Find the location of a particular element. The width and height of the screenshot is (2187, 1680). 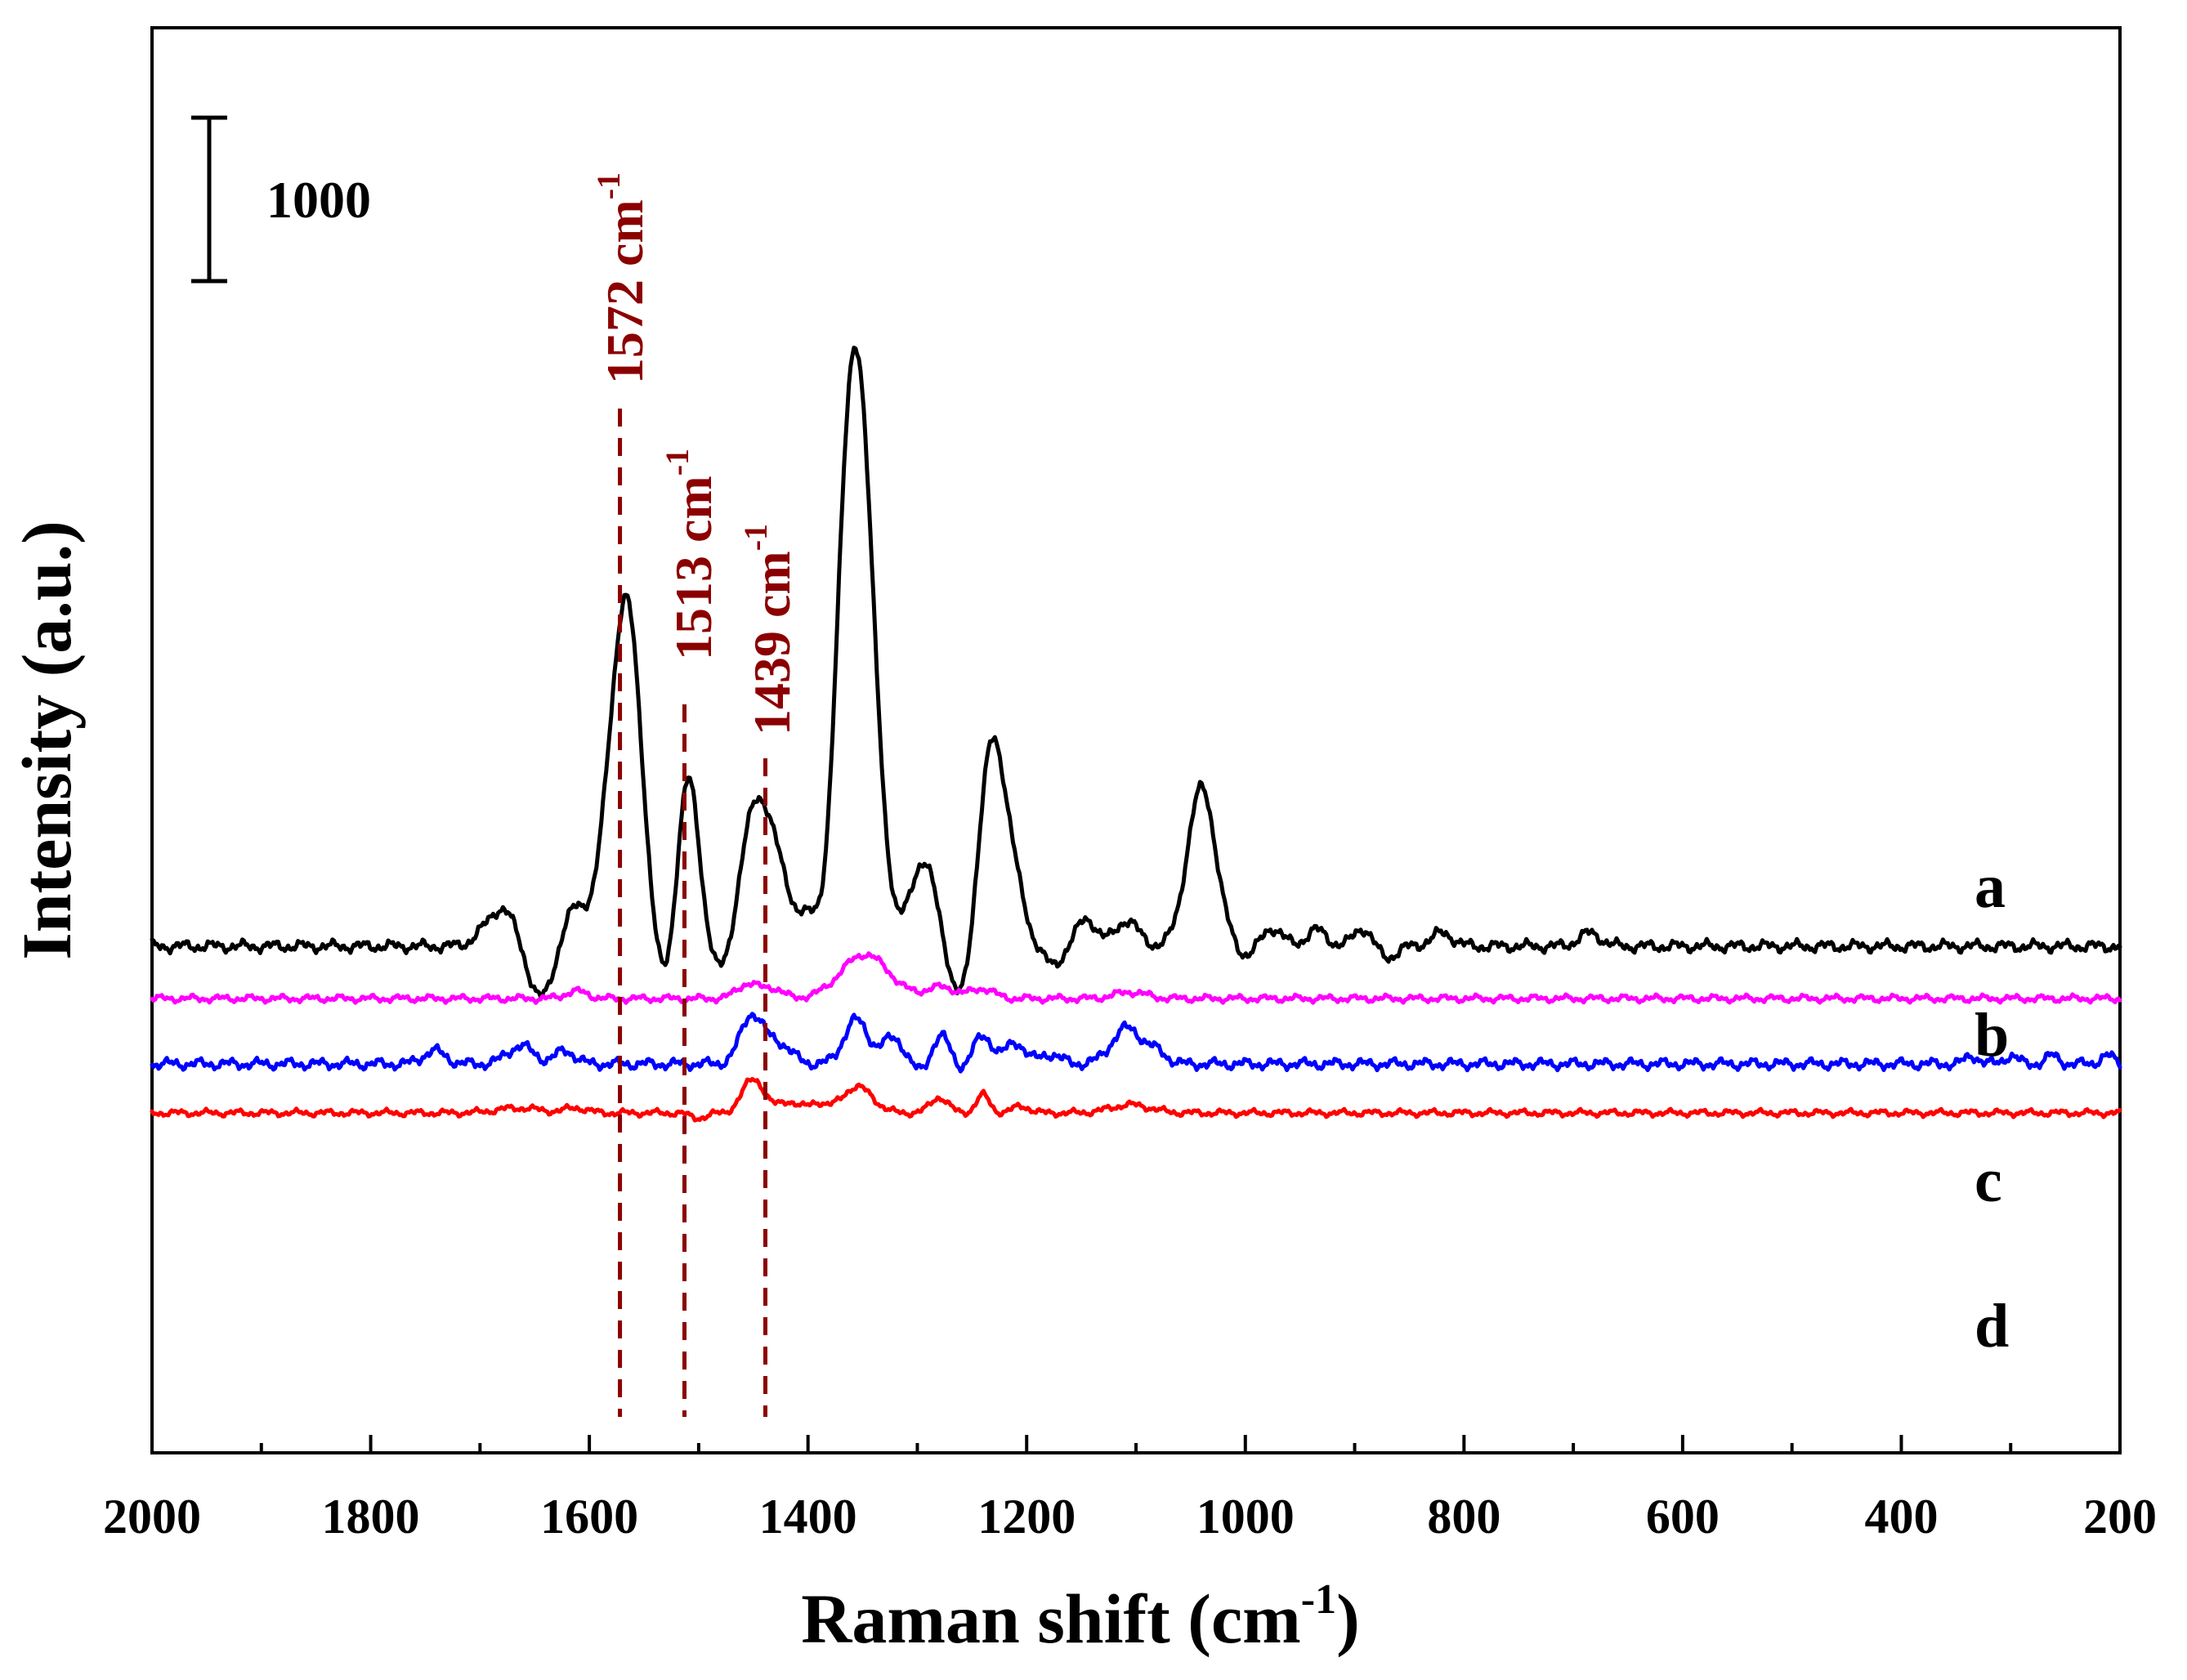

annotation-label-1572: 1572 cm-1 is located at coordinates (622, 278).